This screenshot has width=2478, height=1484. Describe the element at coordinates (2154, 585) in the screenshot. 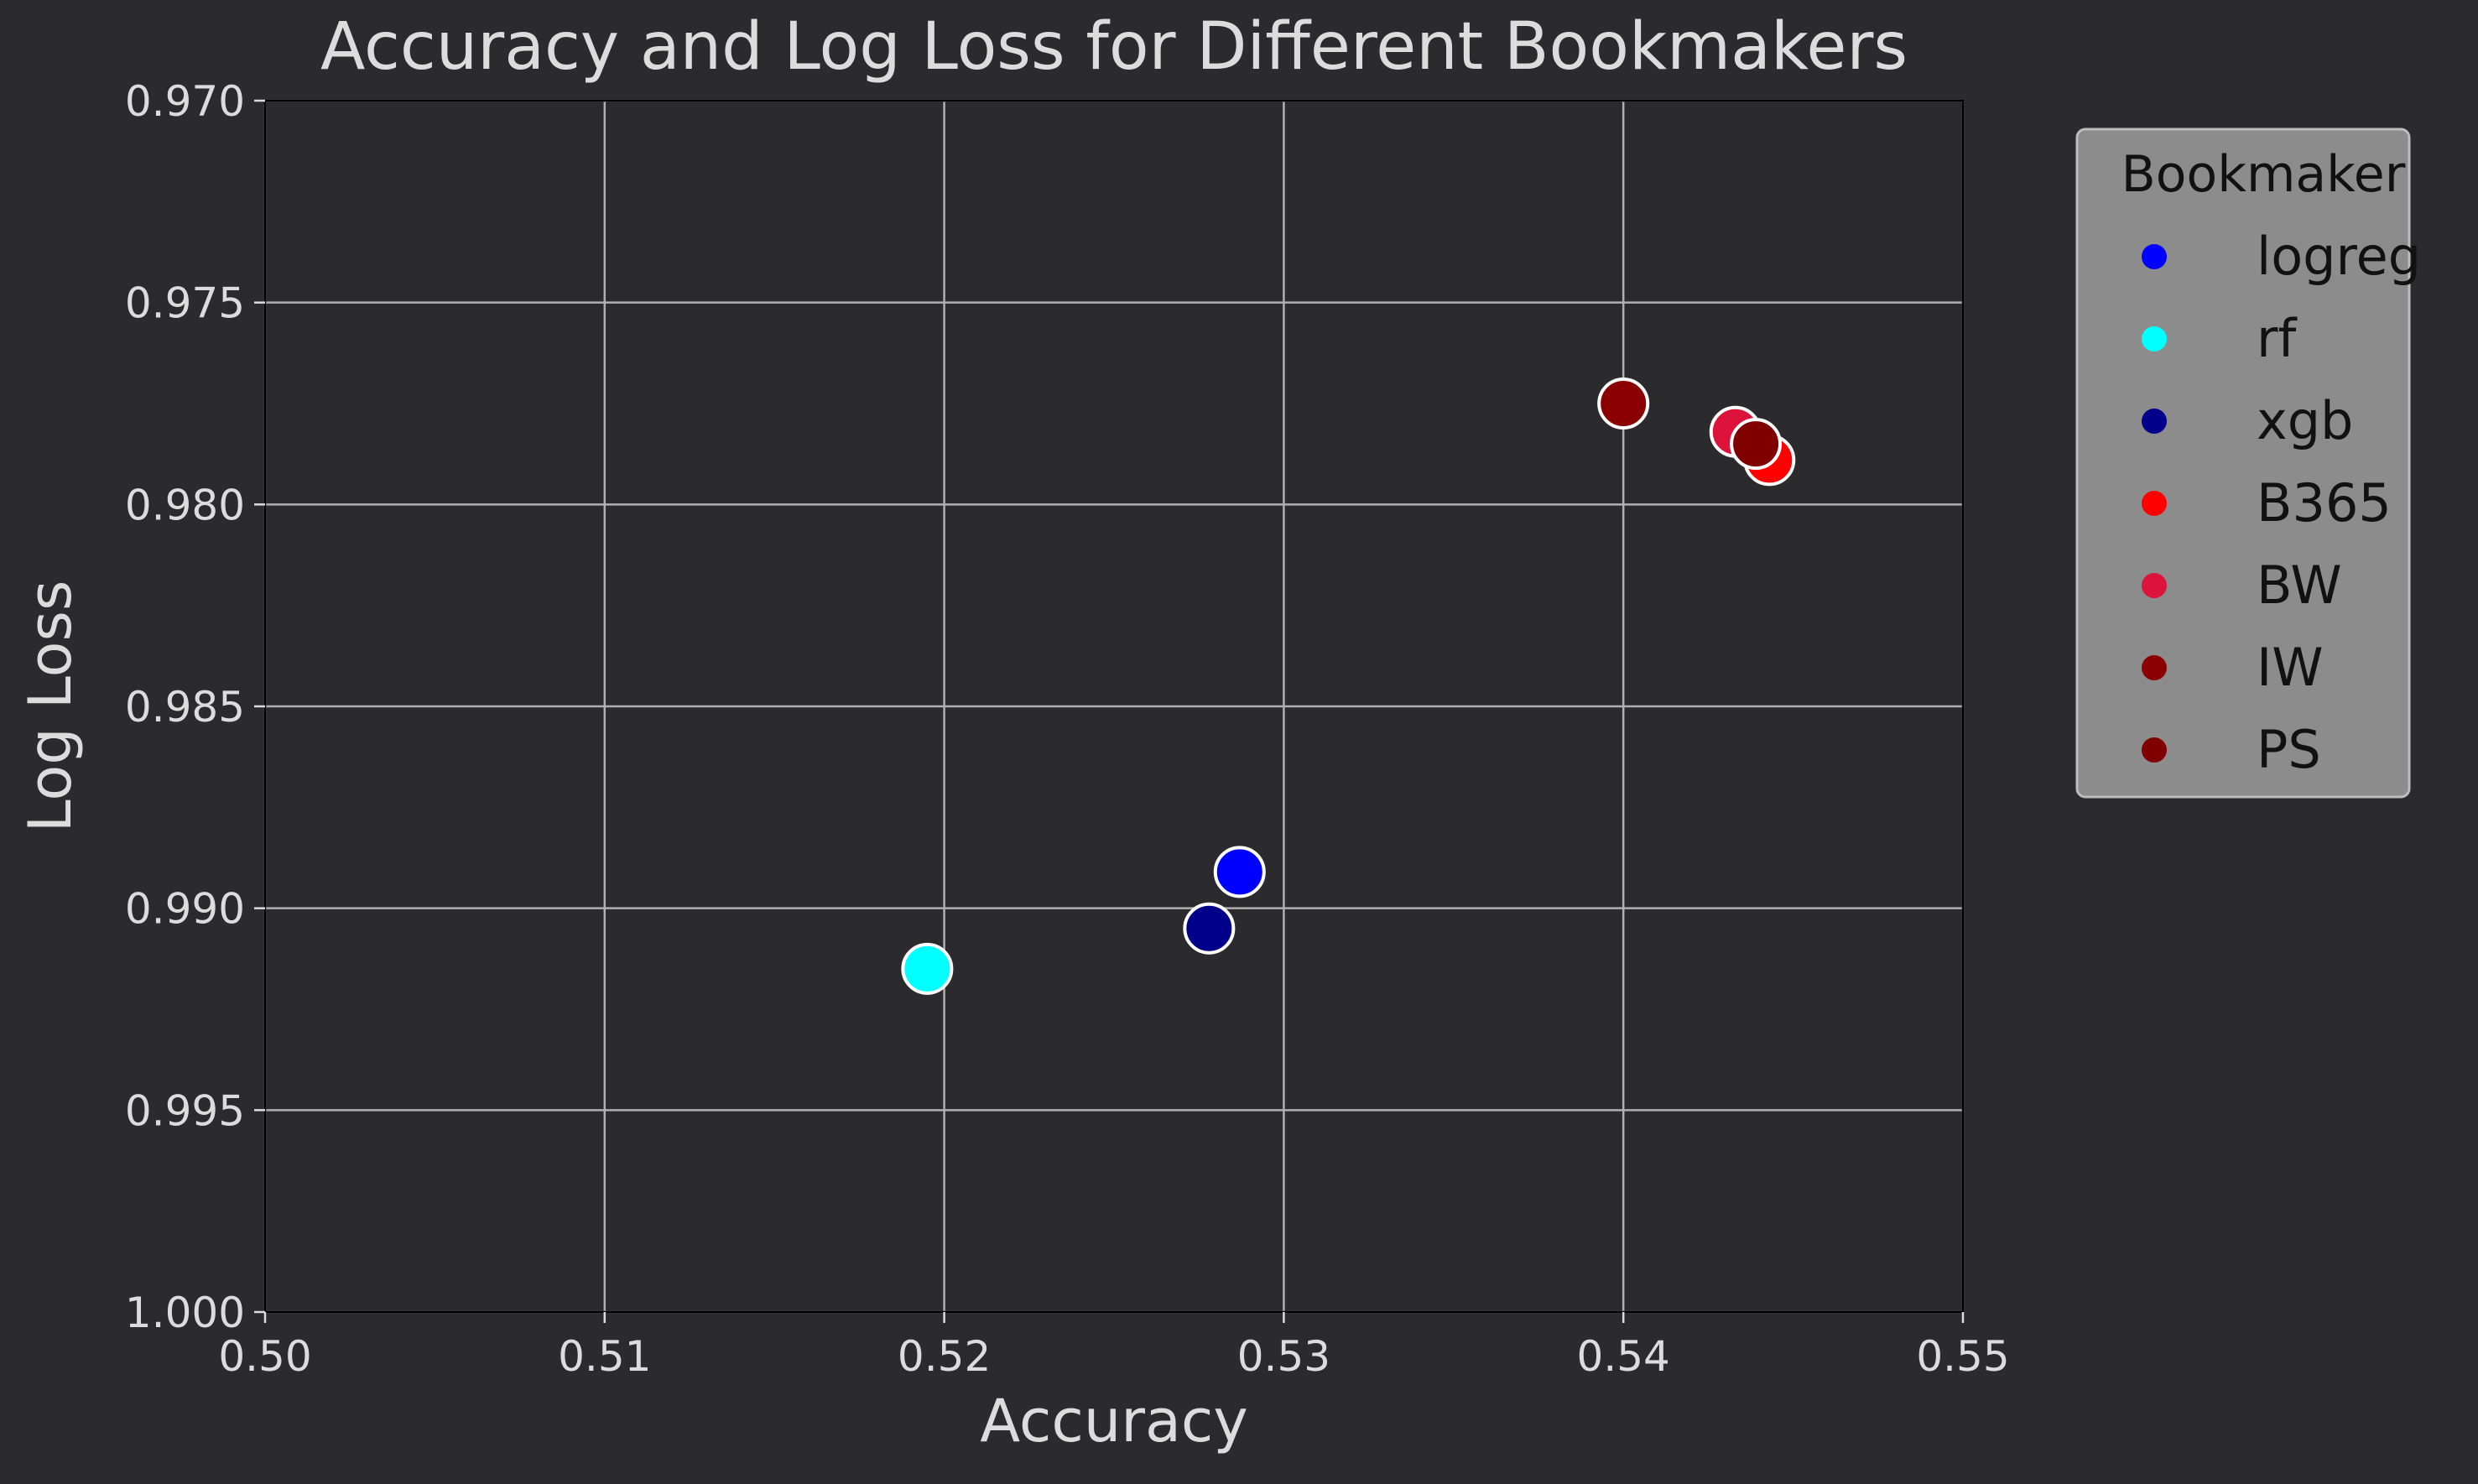

I see `legend-marker-bw` at that location.